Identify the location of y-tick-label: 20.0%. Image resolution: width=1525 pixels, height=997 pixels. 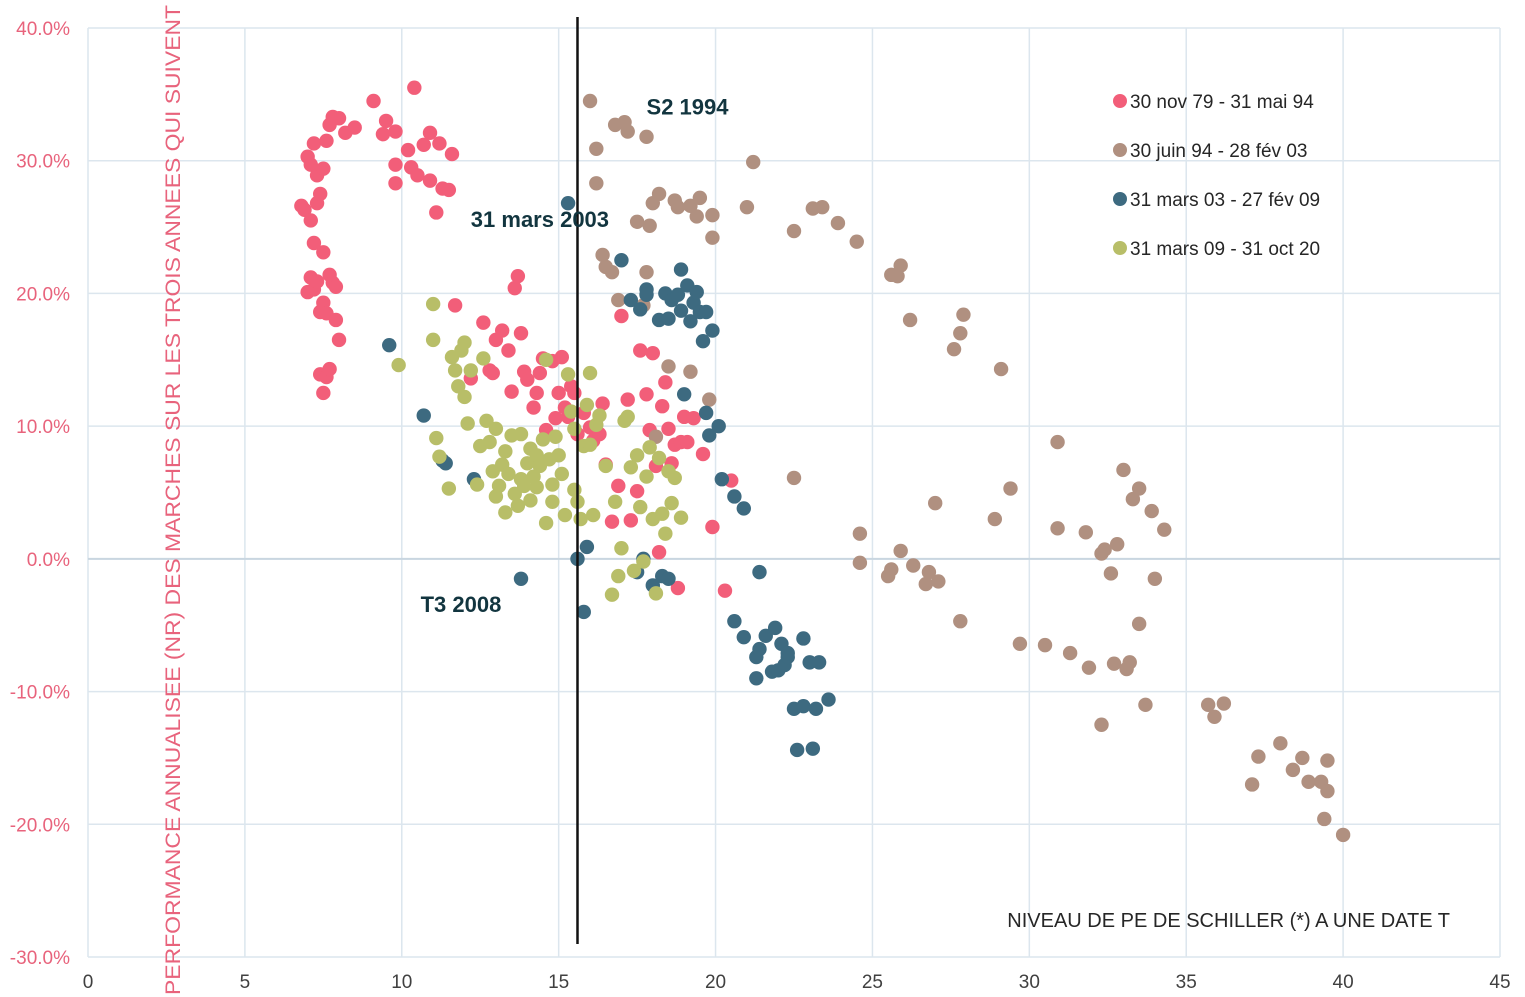
(43, 294).